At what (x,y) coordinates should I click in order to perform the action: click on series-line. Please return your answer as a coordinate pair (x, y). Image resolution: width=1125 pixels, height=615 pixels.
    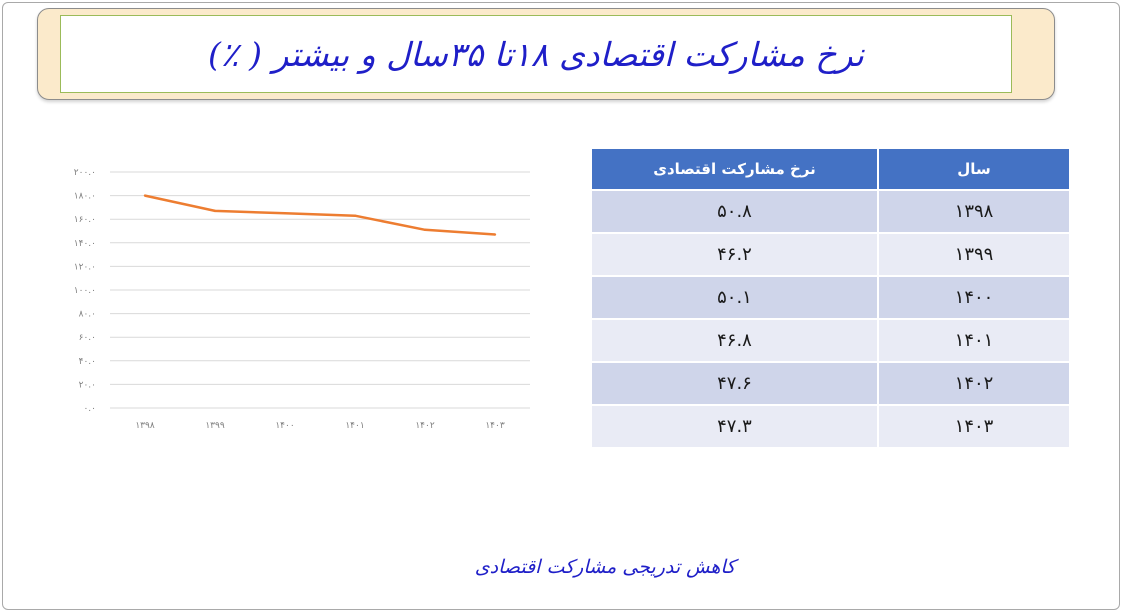
    Looking at the image, I should click on (320, 215).